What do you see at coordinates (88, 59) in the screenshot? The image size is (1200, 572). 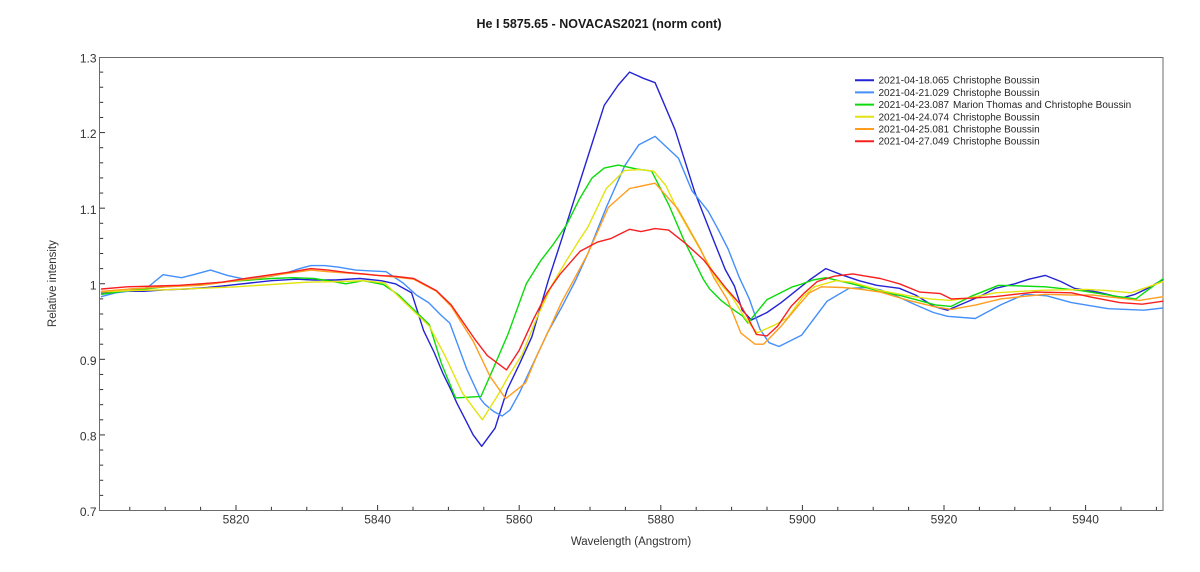 I see `svg-text: 1.3` at bounding box center [88, 59].